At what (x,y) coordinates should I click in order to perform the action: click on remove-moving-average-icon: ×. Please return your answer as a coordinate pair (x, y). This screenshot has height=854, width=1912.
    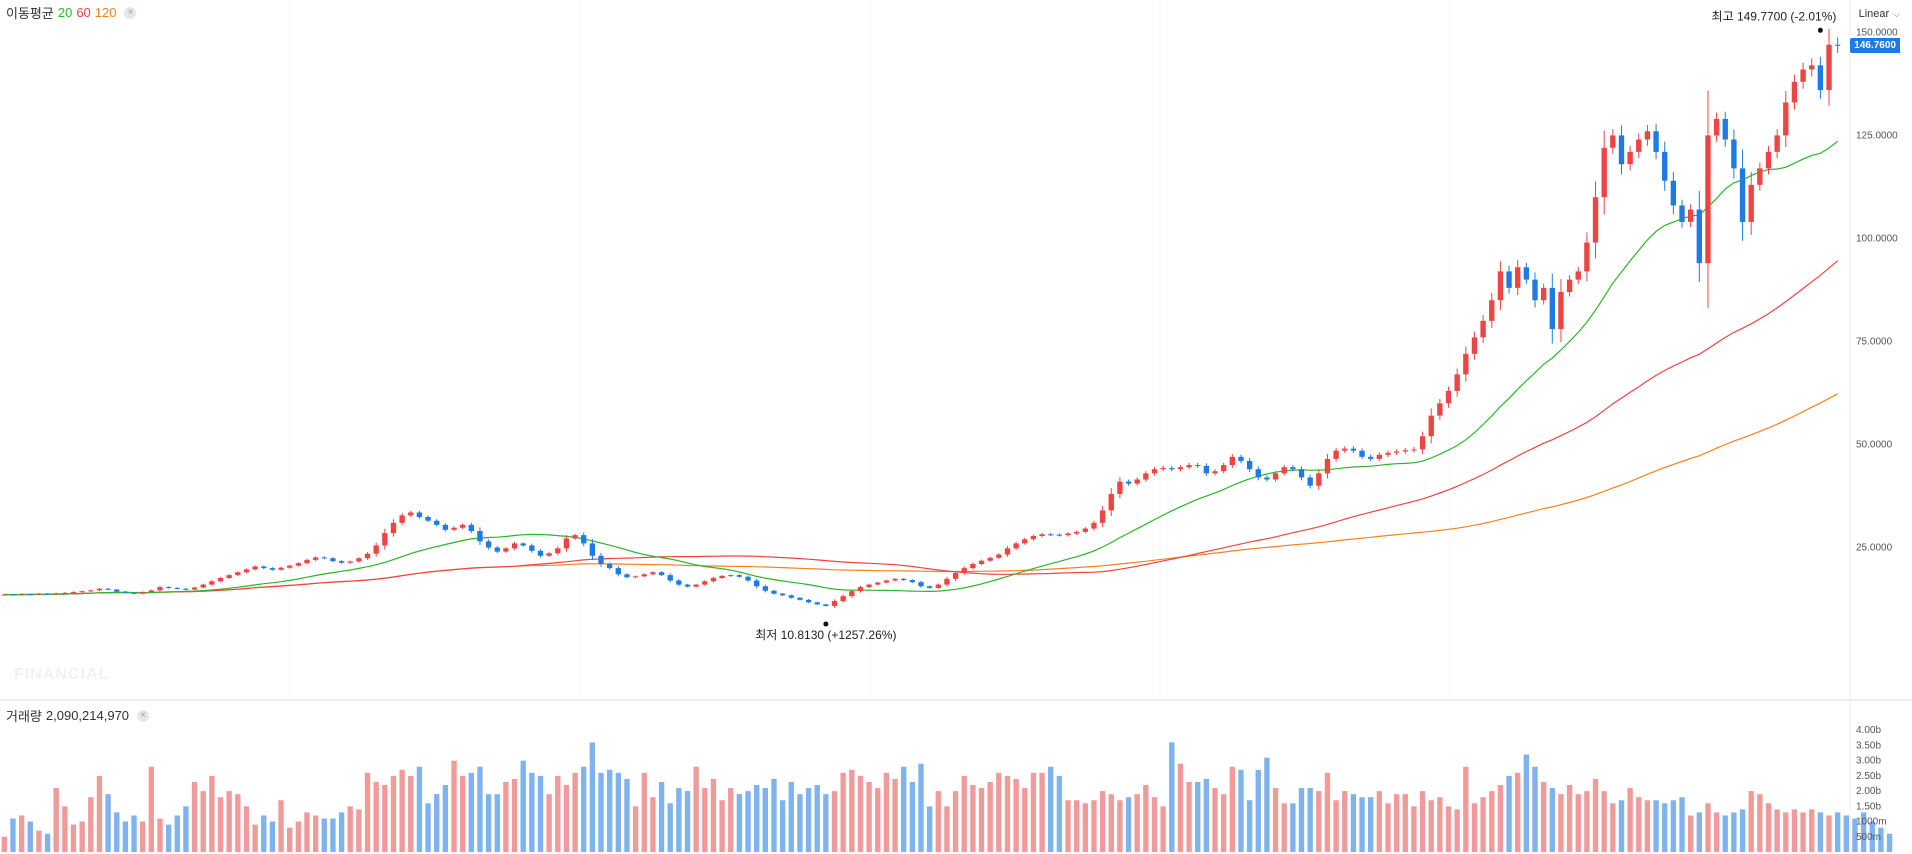
    Looking at the image, I should click on (130, 12).